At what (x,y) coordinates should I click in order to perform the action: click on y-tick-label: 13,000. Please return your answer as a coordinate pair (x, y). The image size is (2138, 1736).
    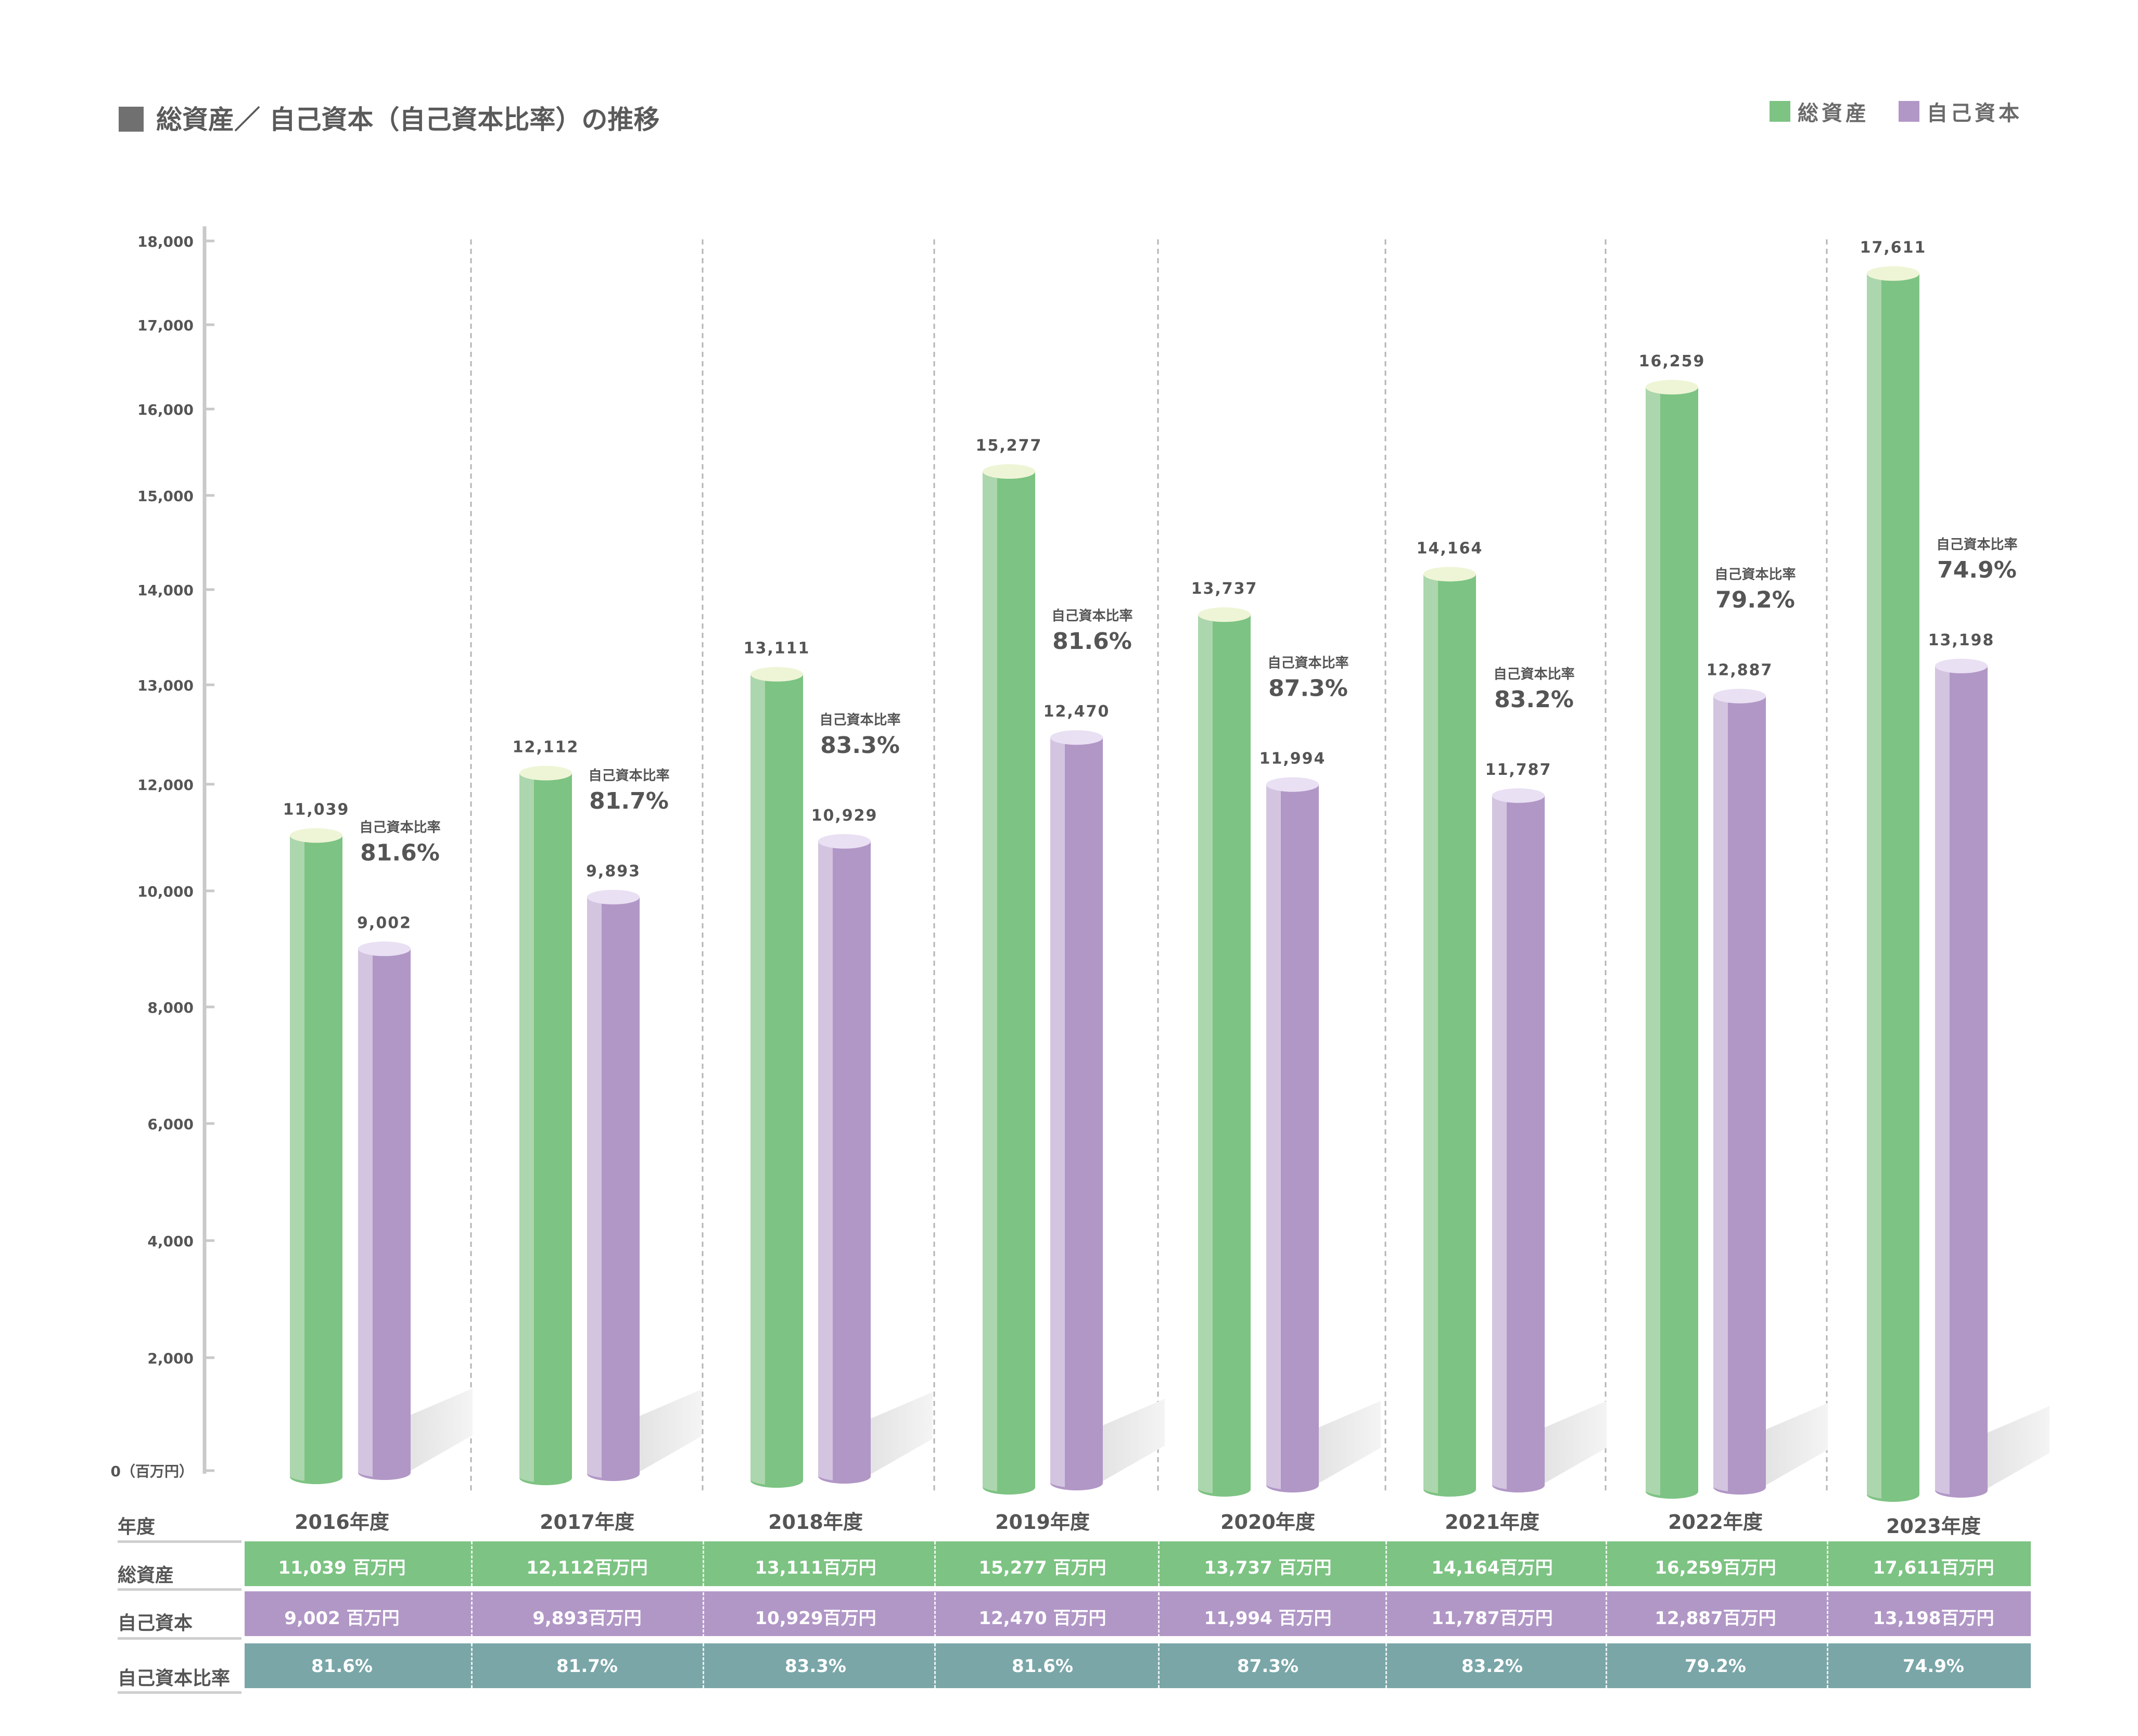
    Looking at the image, I should click on (165, 685).